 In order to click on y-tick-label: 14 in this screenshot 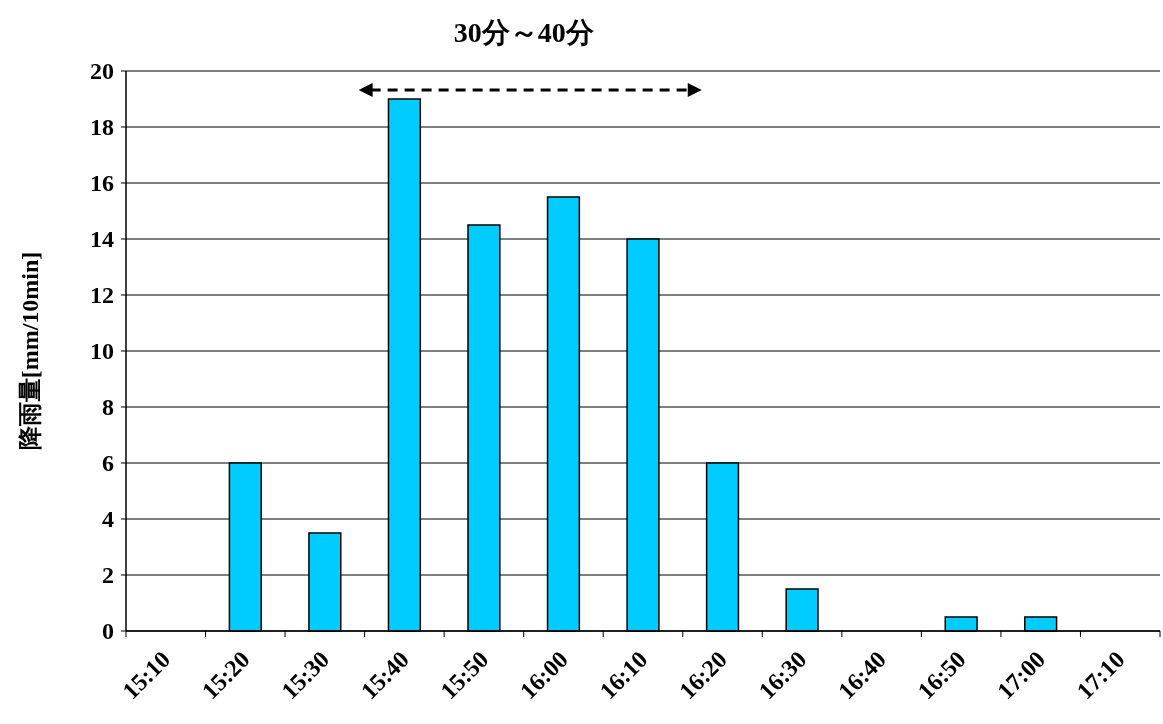, I will do `click(102, 239)`.